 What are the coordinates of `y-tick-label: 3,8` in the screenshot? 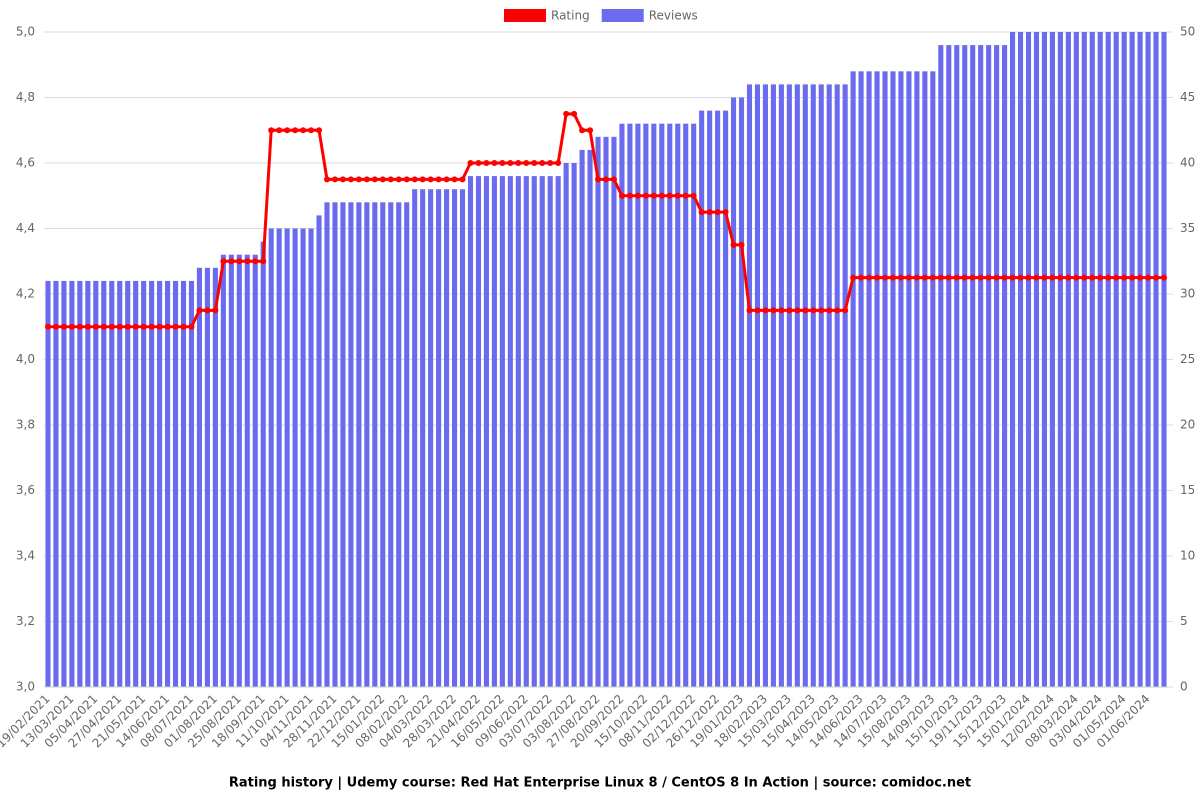 It's located at (25, 425).